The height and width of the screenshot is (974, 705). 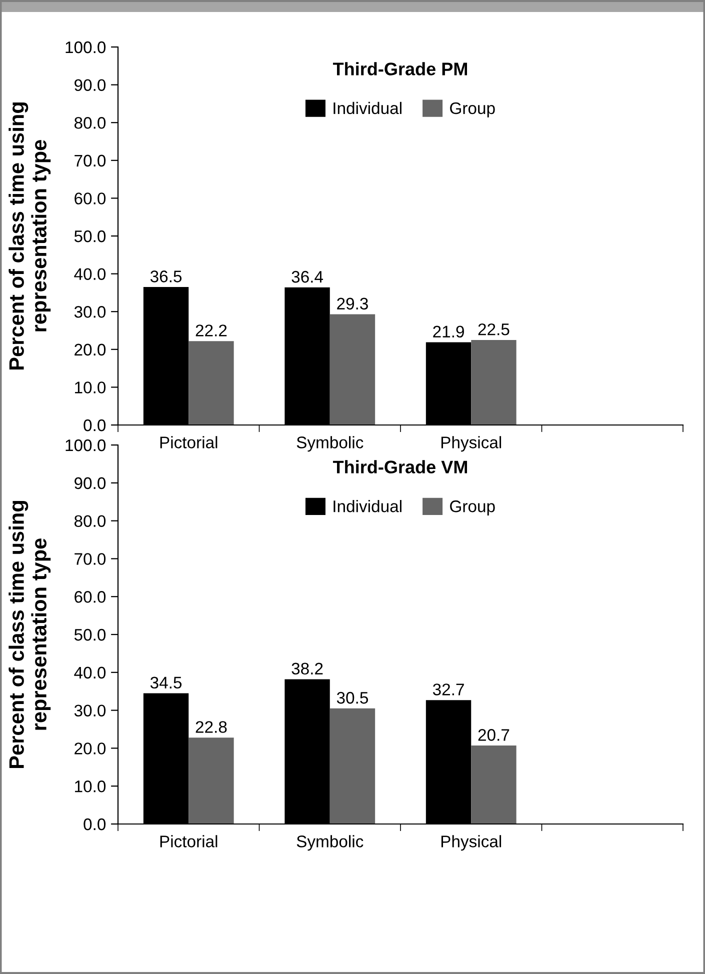 What do you see at coordinates (494, 329) in the screenshot?
I see `data-label: 22.5` at bounding box center [494, 329].